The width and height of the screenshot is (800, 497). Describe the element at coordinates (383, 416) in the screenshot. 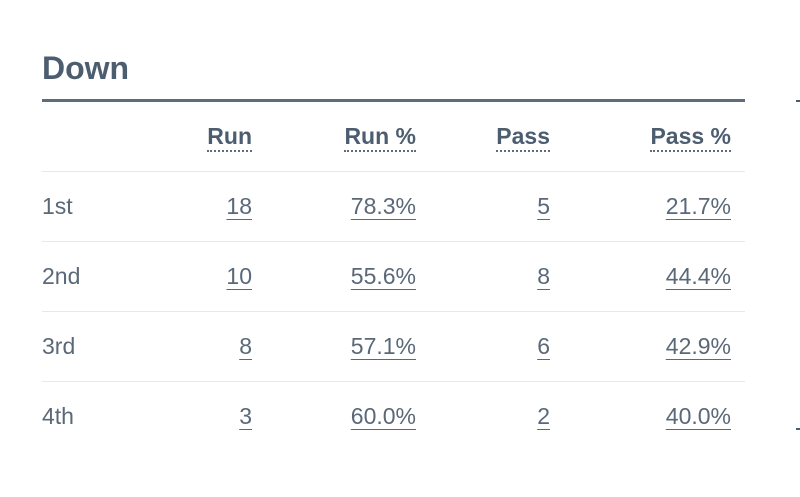

I see `run-pct-link: 60.0%` at that location.